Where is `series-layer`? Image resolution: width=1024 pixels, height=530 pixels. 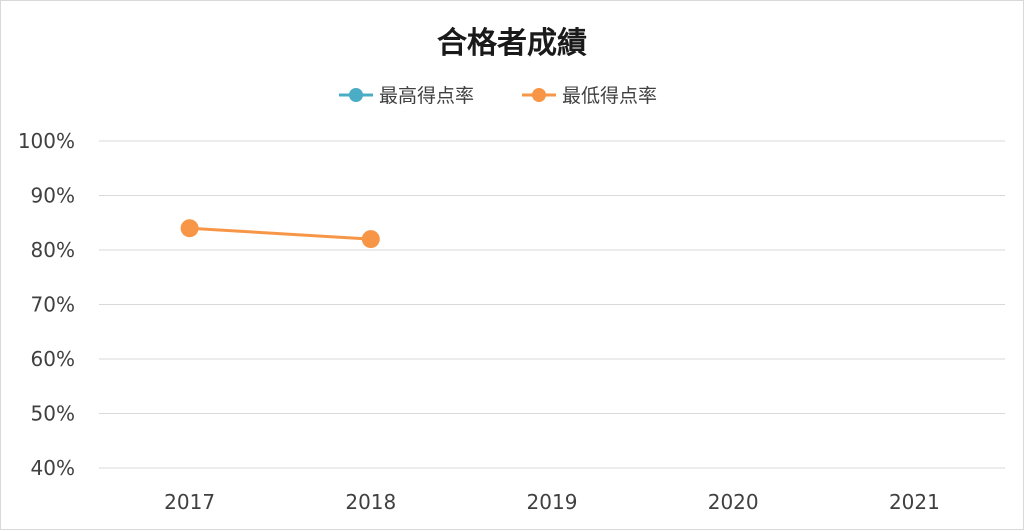
series-layer is located at coordinates (280, 234).